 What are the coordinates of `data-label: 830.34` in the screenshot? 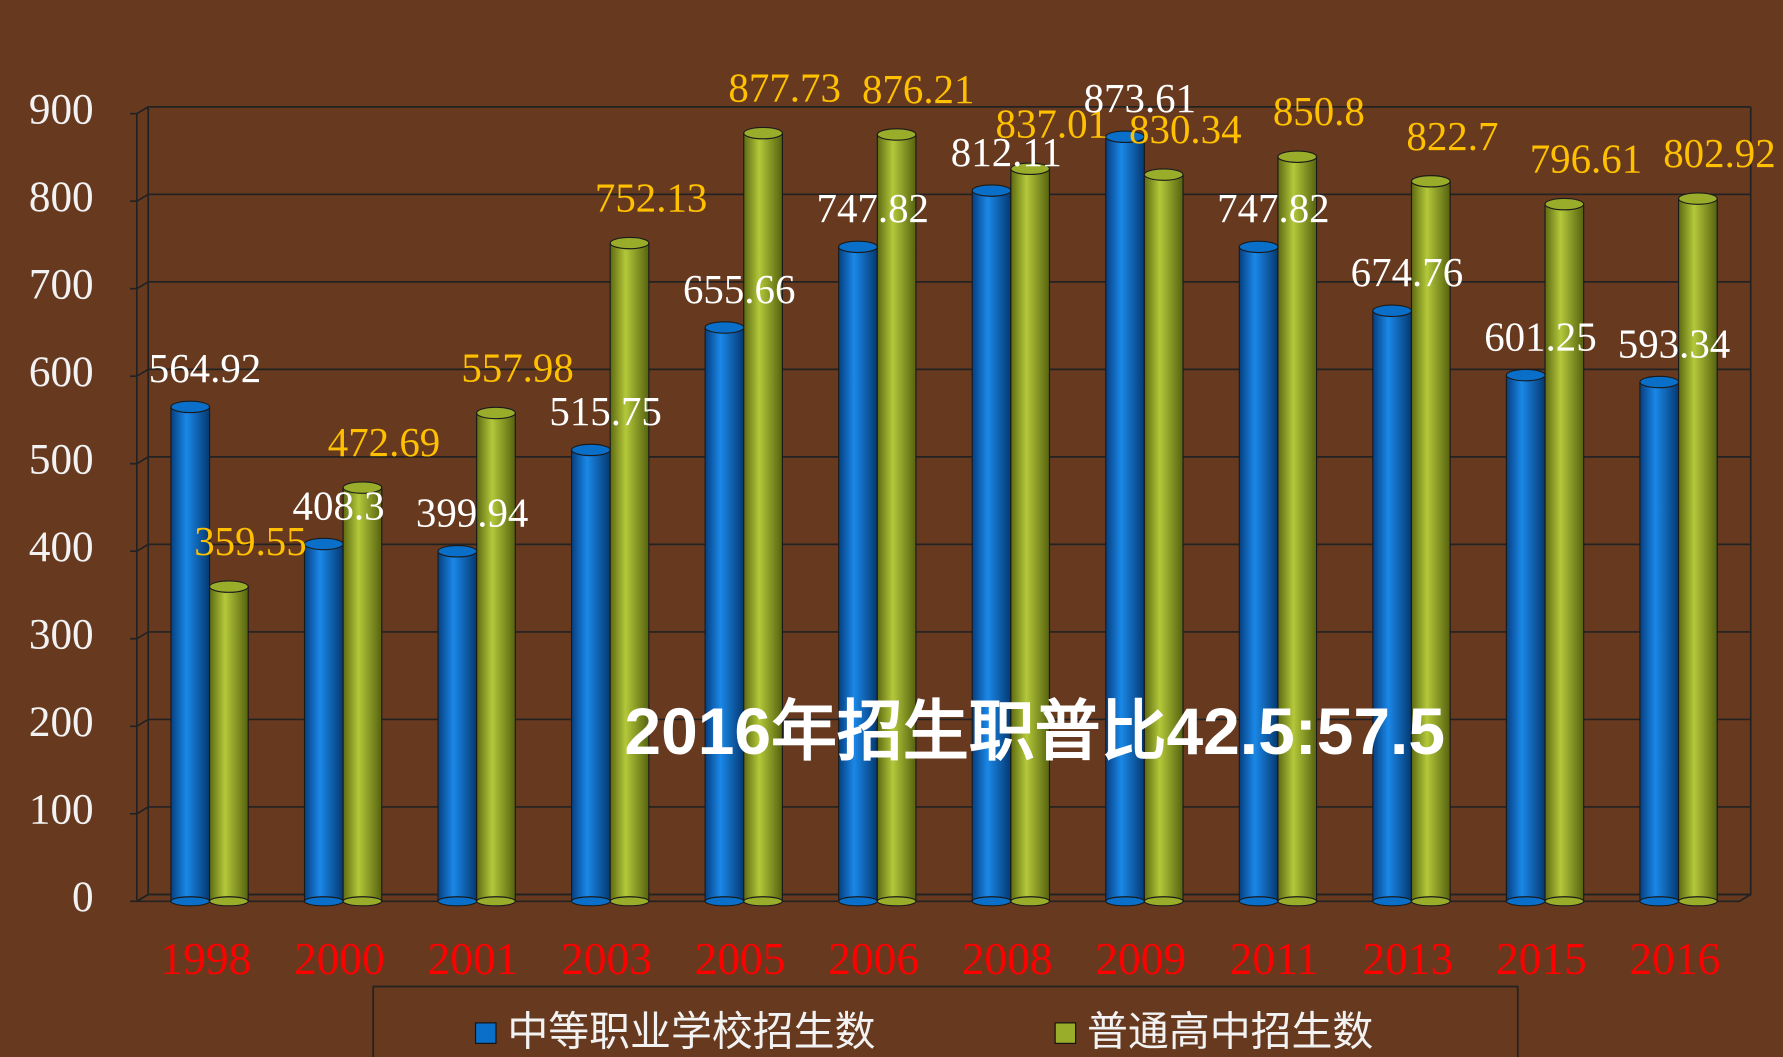 It's located at (1185, 129).